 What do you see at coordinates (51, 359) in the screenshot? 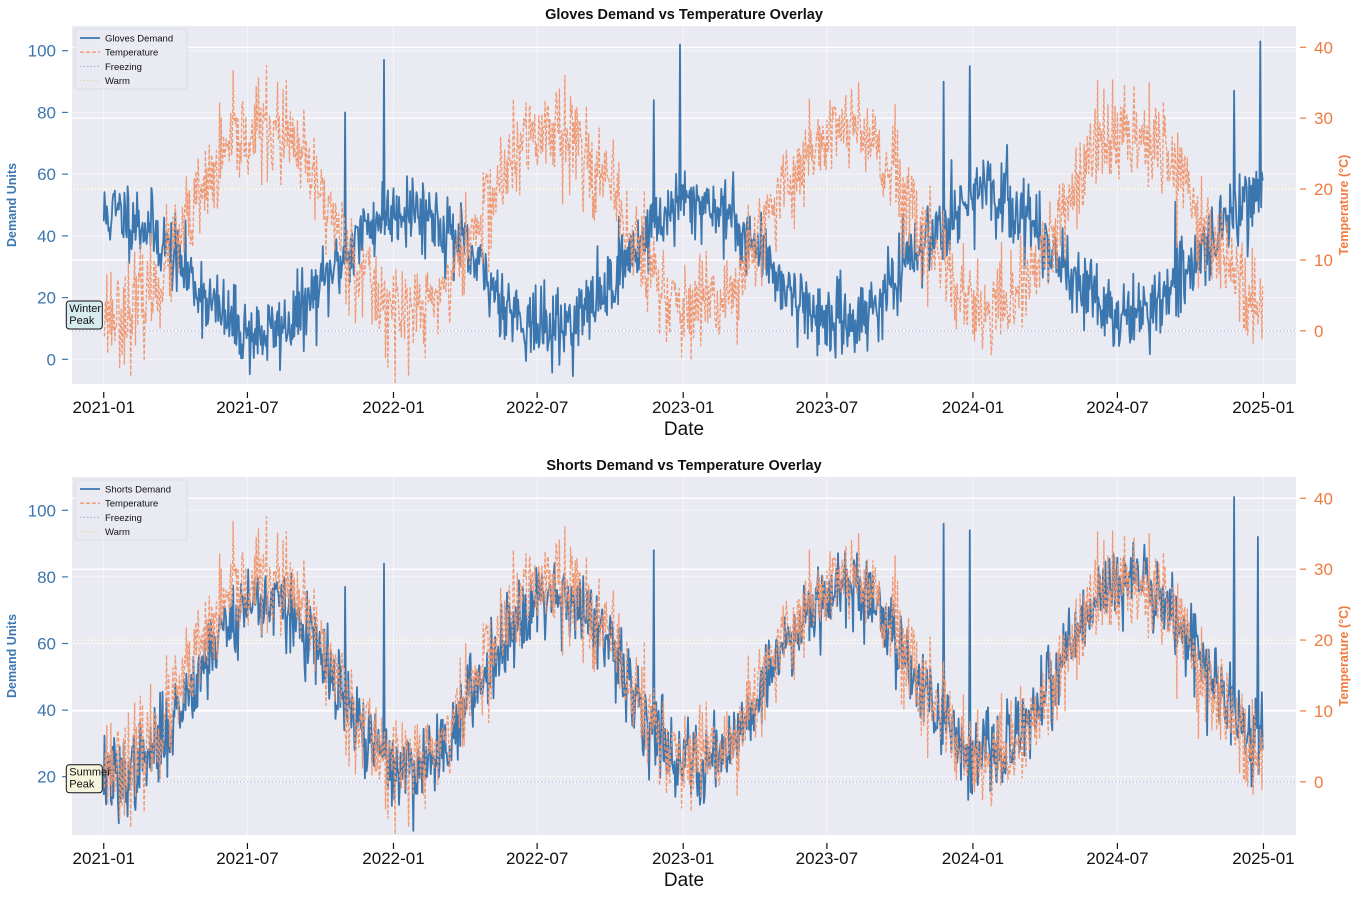
I see `y-tick-label: 0` at bounding box center [51, 359].